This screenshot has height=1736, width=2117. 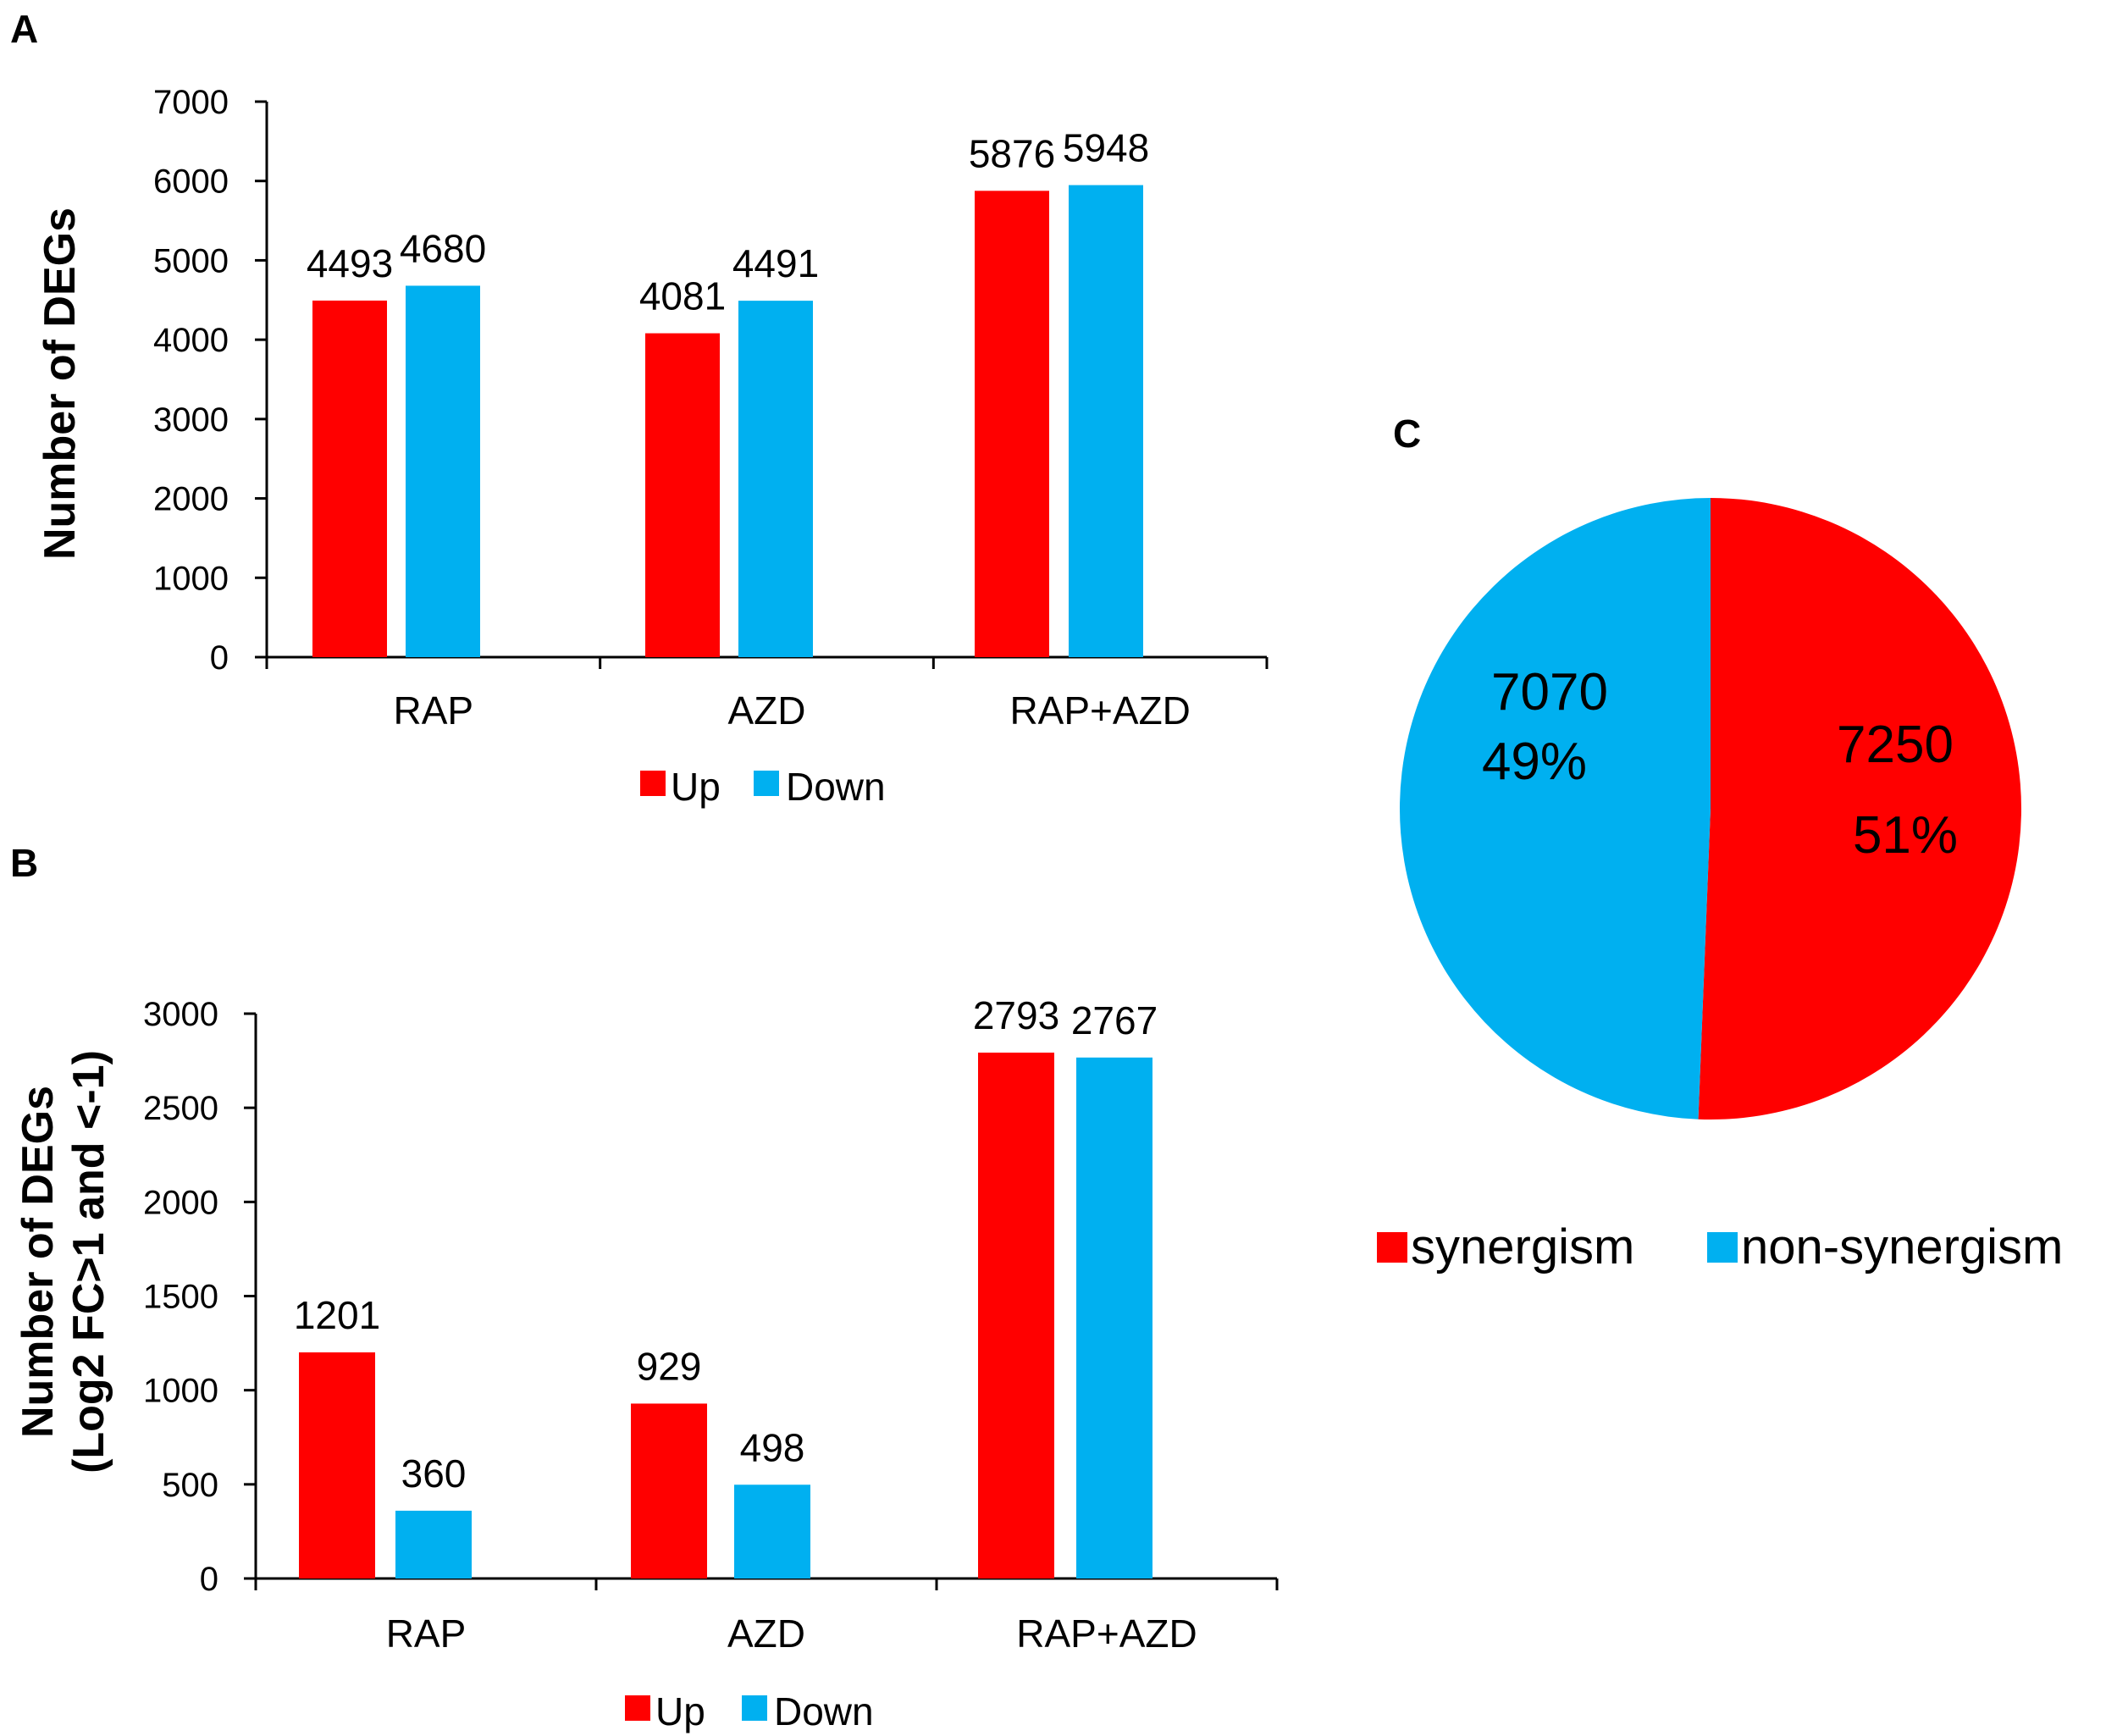 I want to click on chart-a-data-label: 5876, so click(x=1012, y=153).